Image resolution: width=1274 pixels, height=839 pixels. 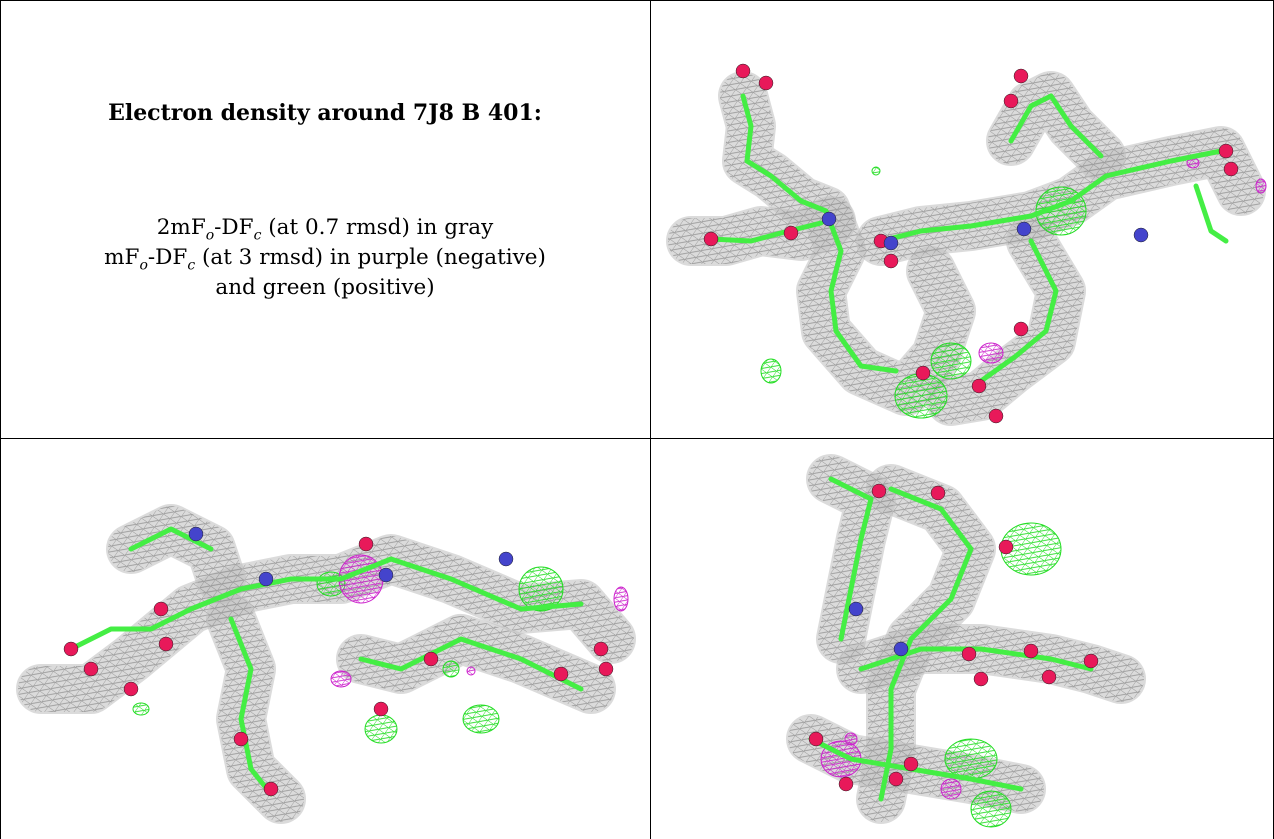 What do you see at coordinates (325, 113) in the screenshot?
I see `caption-title: Electron density around 7J8 B 401:` at bounding box center [325, 113].